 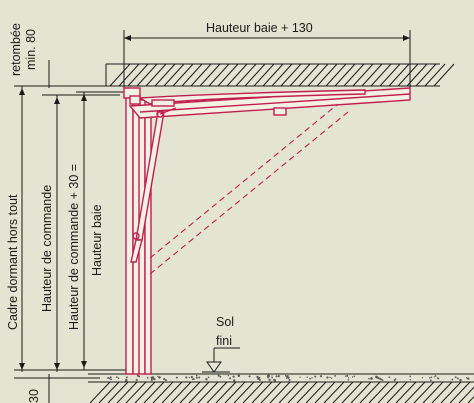 What do you see at coordinates (74, 247) in the screenshot?
I see `hauteur-commande-30-label: Hauteur de commande + 30 =` at bounding box center [74, 247].